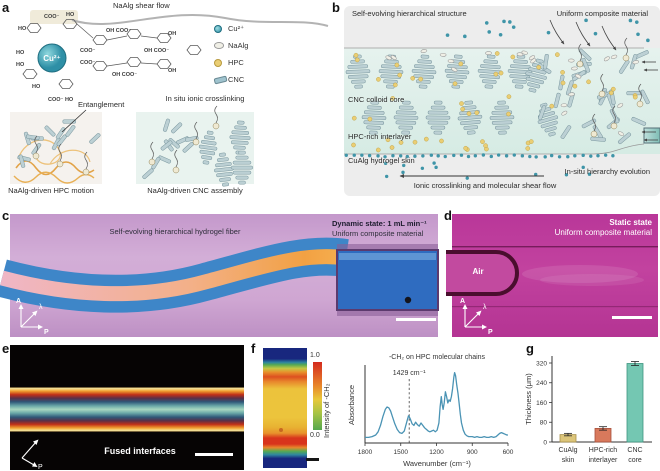  What do you see at coordinates (219, 45) in the screenshot?
I see `naalg-icon` at bounding box center [219, 45].